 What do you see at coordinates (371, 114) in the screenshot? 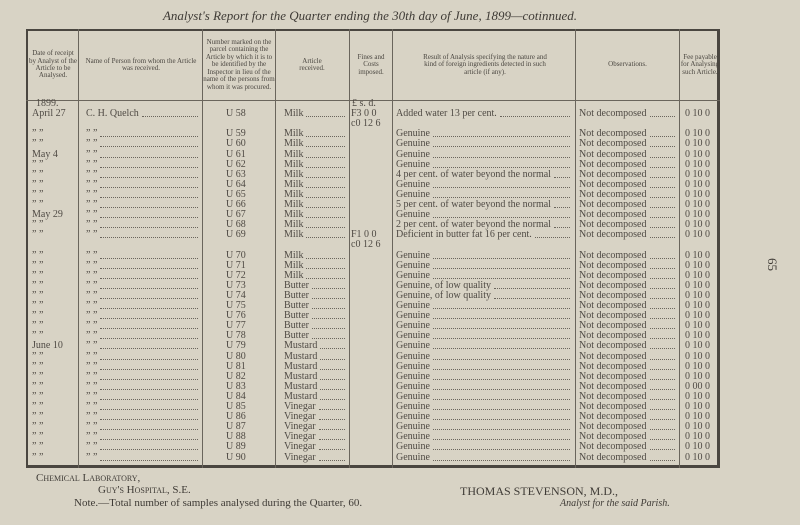
I see `row-fine-cell: F3 0 0` at bounding box center [371, 114].